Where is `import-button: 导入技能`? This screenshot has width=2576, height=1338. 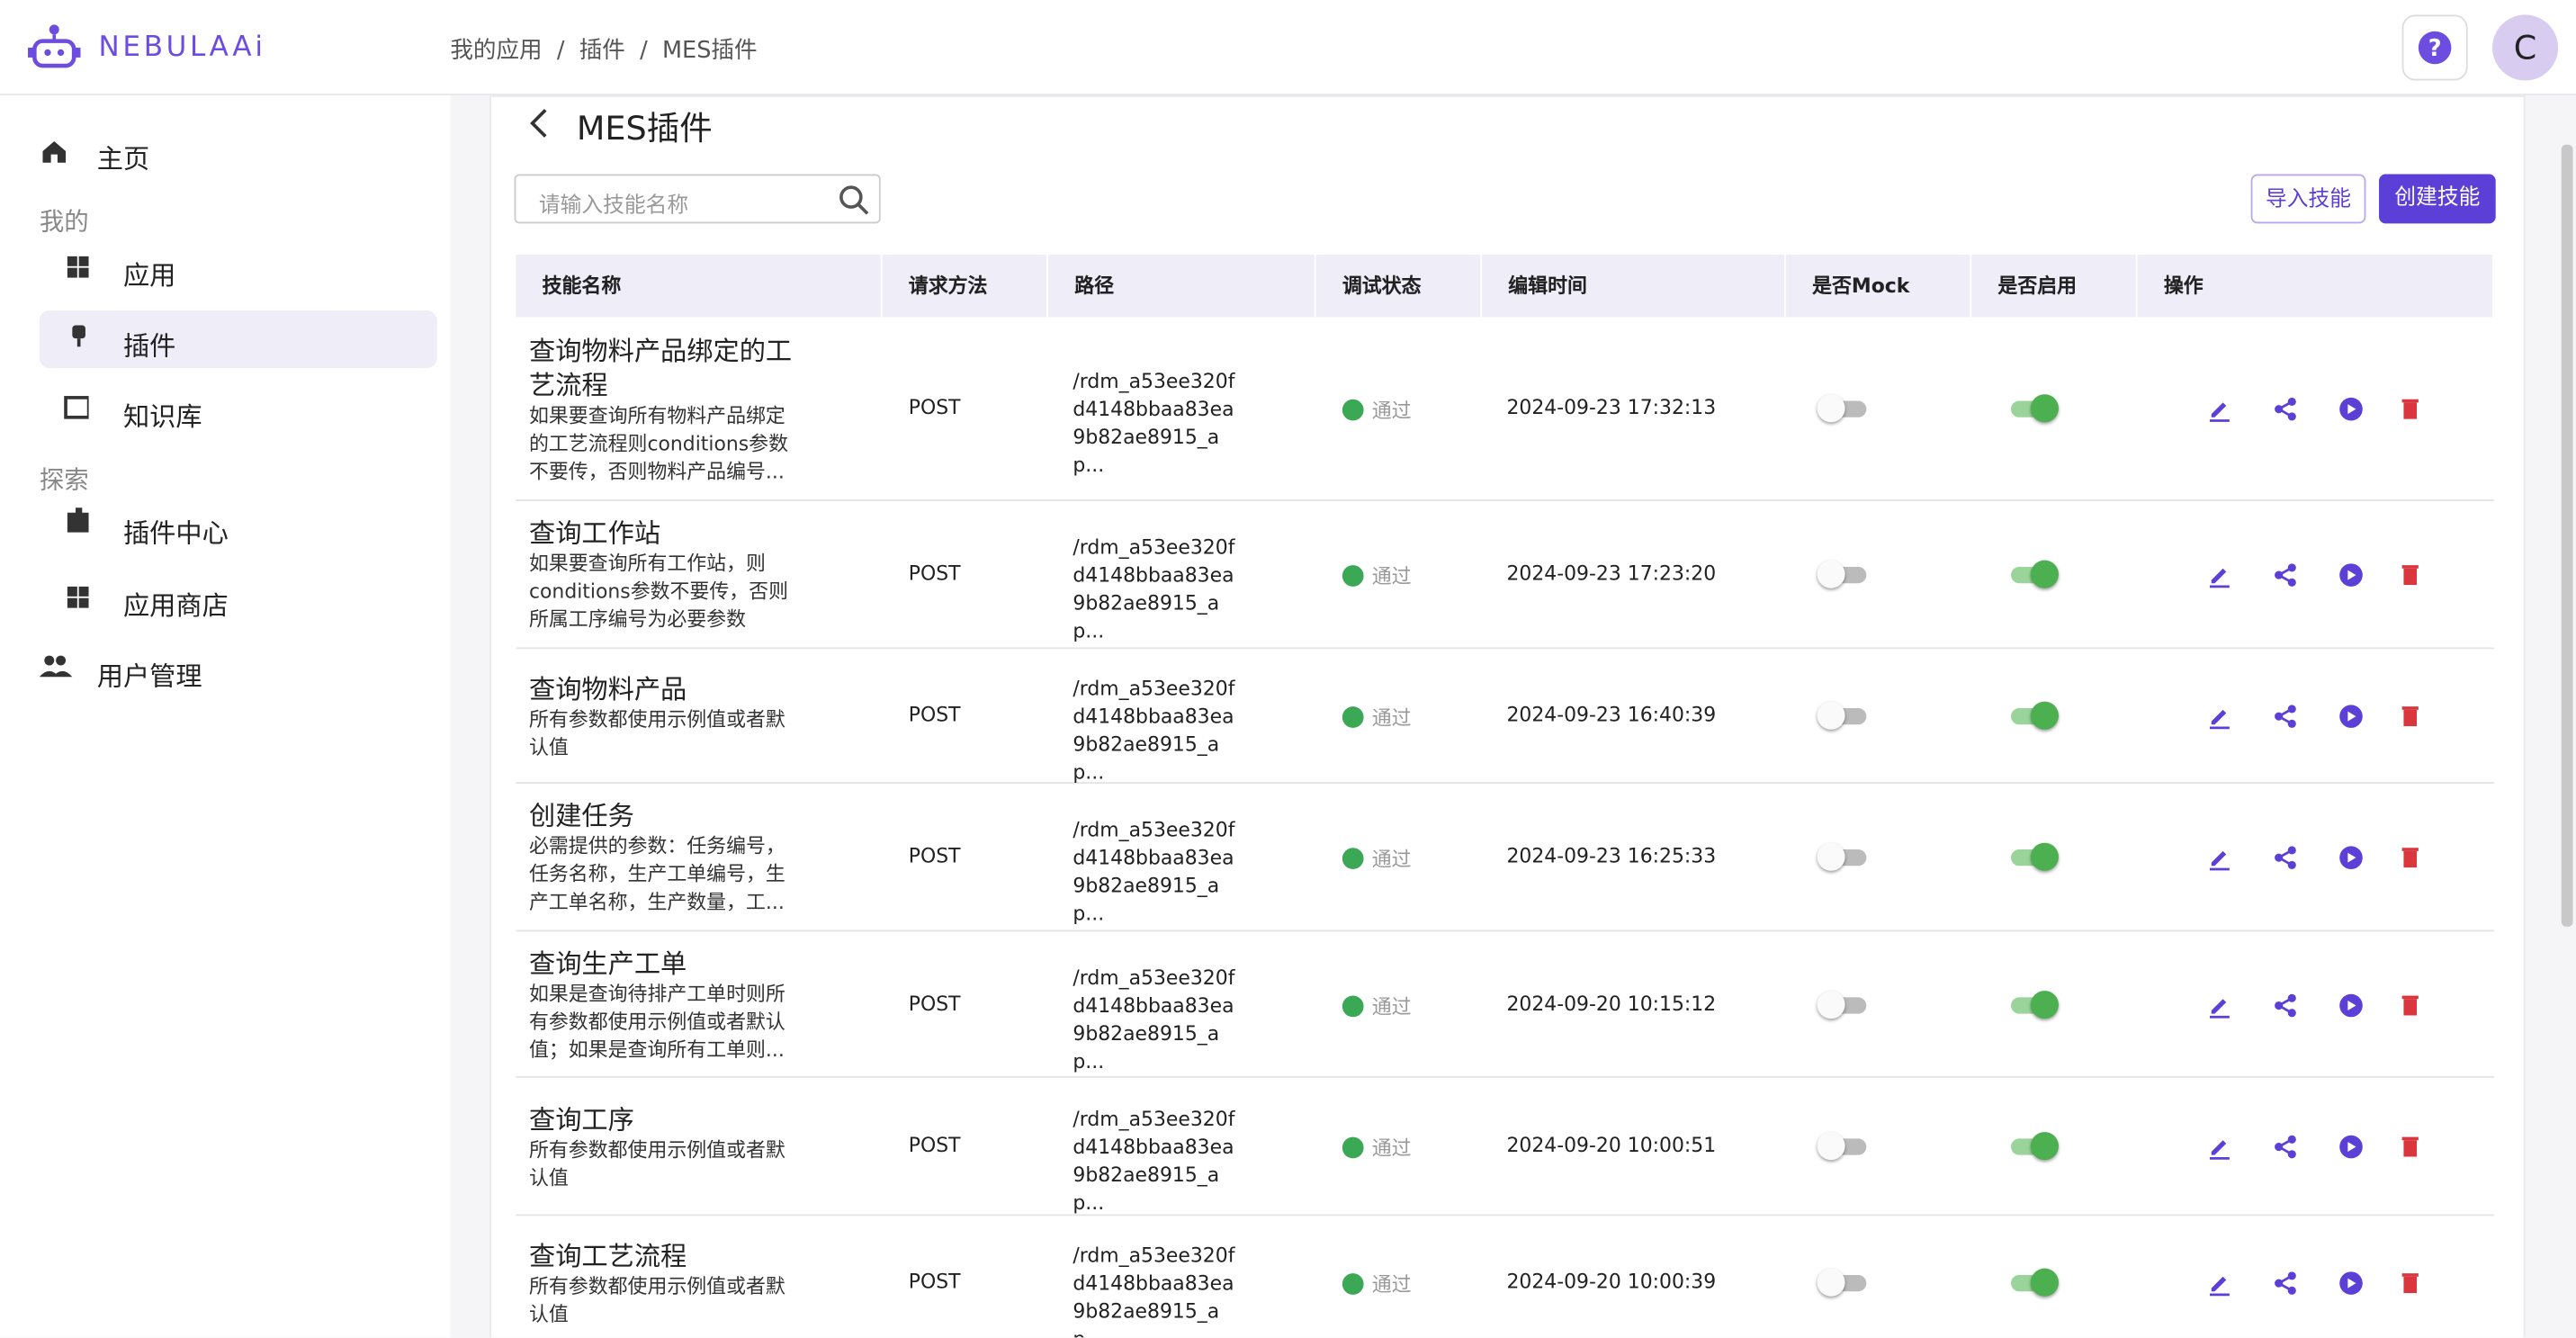 import-button: 导入技能 is located at coordinates (2308, 199).